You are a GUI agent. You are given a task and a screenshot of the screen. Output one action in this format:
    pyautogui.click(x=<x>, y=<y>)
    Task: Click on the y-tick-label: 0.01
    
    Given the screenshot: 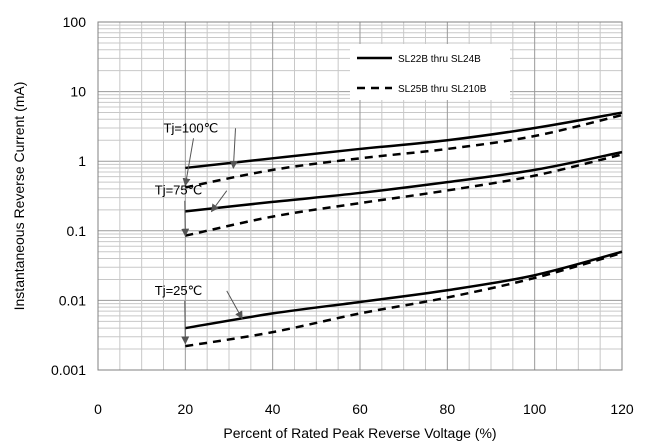 What is the action you would take?
    pyautogui.click(x=72, y=300)
    